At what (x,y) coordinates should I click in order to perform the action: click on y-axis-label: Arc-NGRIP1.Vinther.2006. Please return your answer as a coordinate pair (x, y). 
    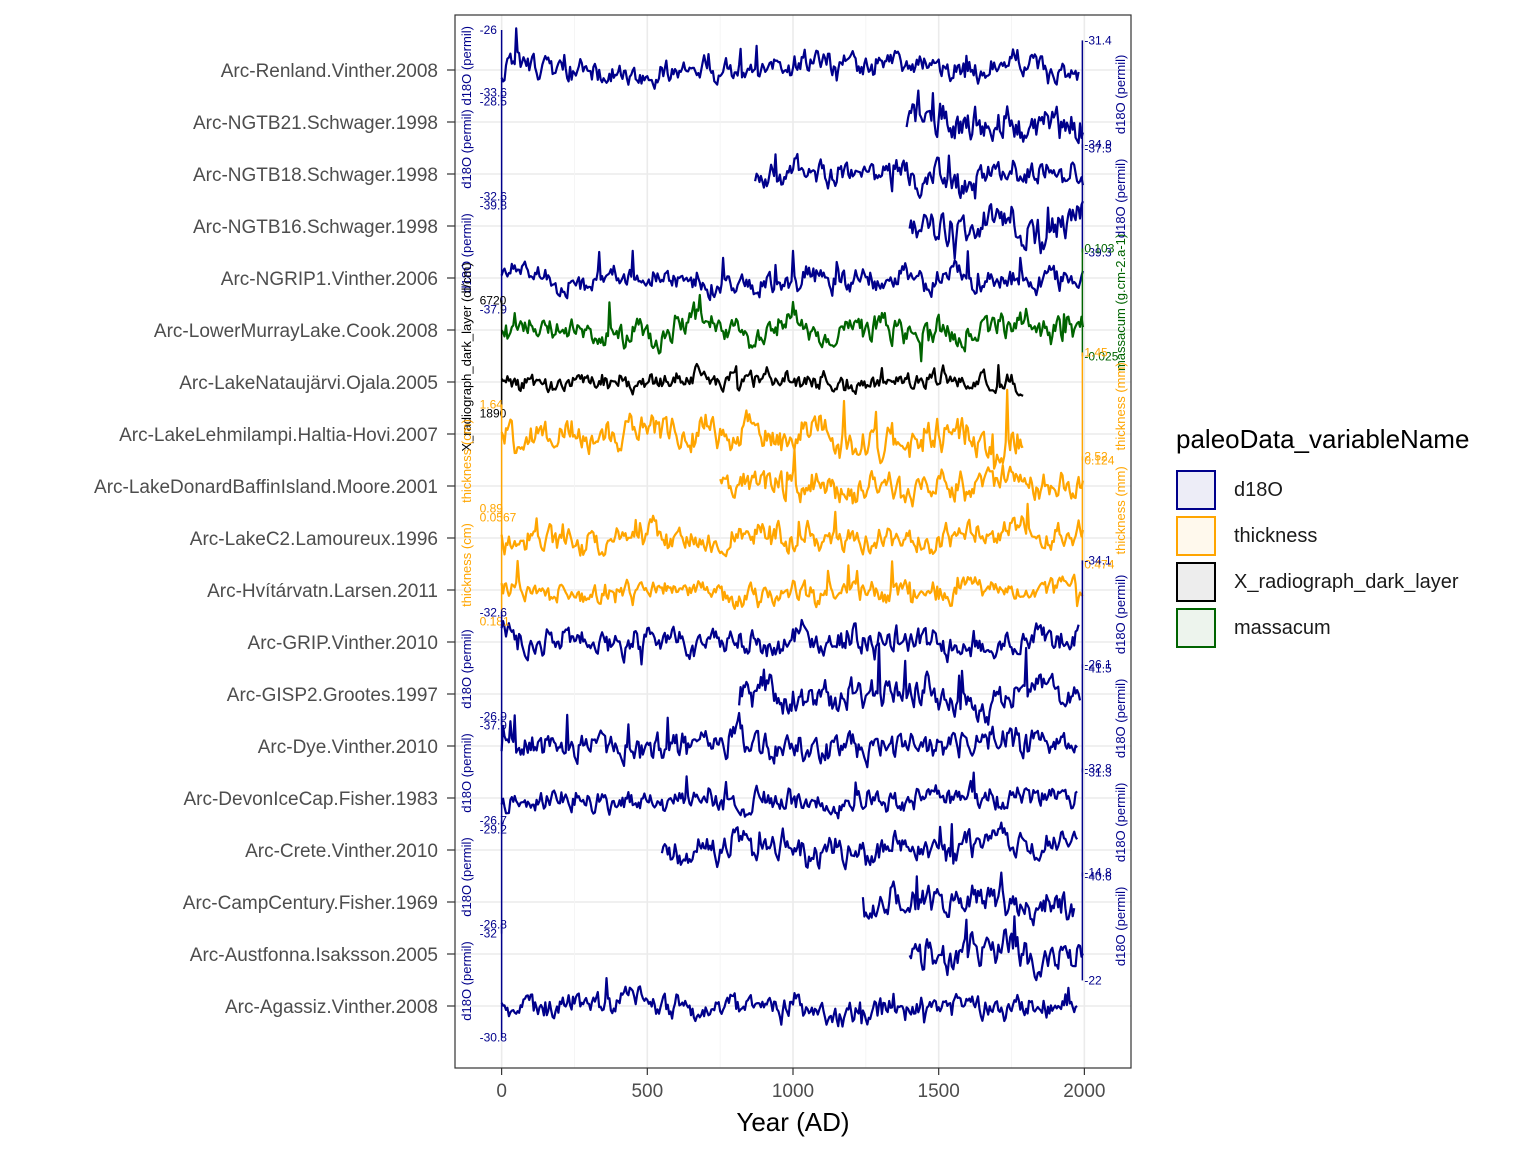
    Looking at the image, I should click on (329, 279).